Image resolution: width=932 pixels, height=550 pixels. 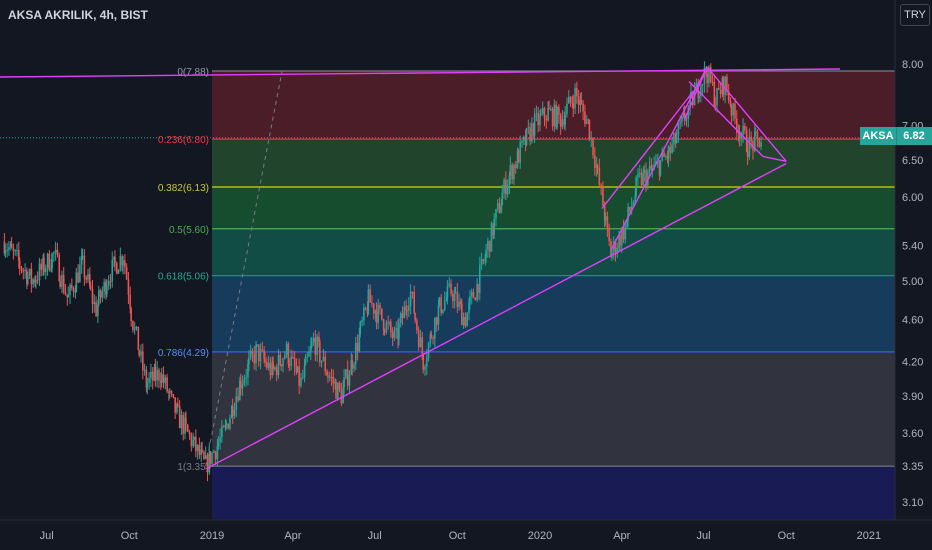 I want to click on time-tick-label: 2020, so click(x=540, y=536).